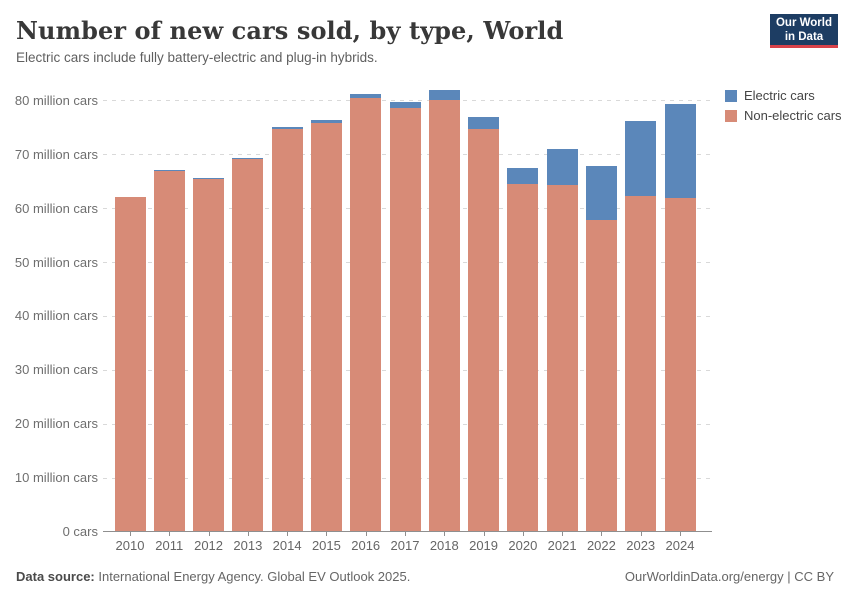 Image resolution: width=850 pixels, height=600 pixels. I want to click on bar-segment-electric-2017, so click(405, 105).